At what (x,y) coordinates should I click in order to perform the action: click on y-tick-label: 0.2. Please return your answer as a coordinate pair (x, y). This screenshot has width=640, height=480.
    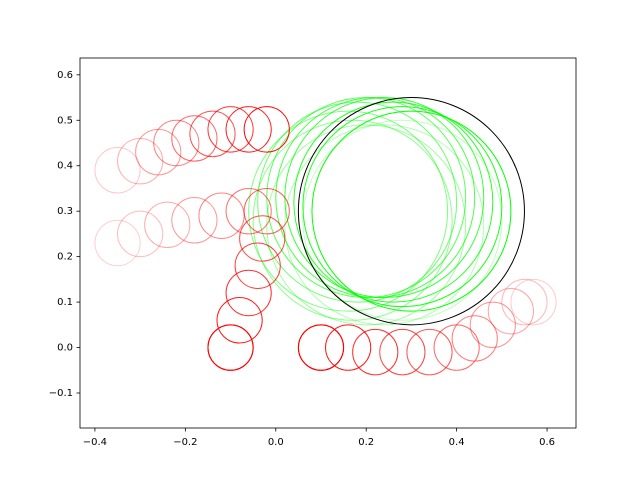
    Looking at the image, I should click on (65, 257).